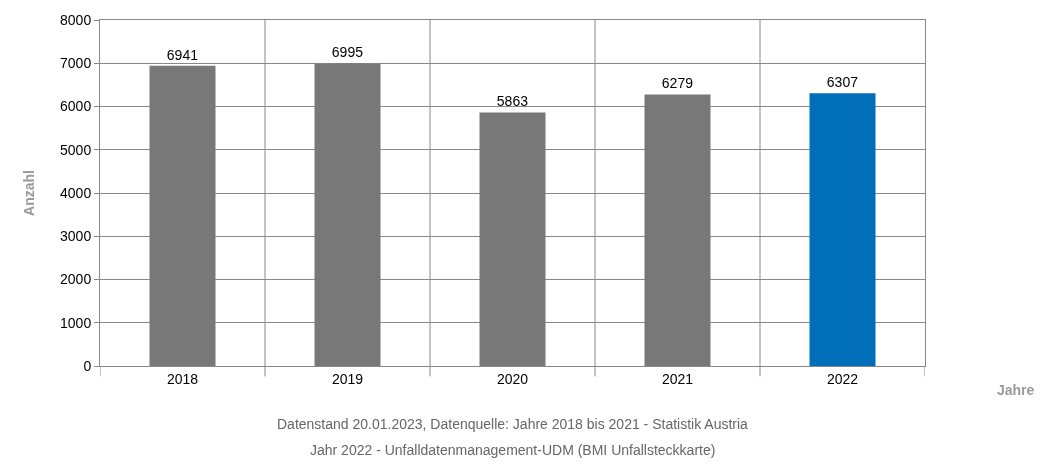 This screenshot has width=1041, height=466. Describe the element at coordinates (347, 52) in the screenshot. I see `data-label: 6995` at that location.